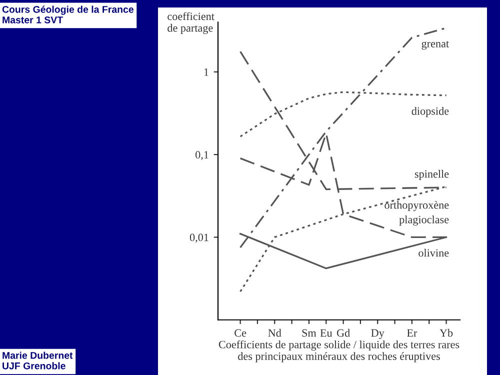  Describe the element at coordinates (446, 332) in the screenshot. I see `x-tick-label: Yb` at that location.